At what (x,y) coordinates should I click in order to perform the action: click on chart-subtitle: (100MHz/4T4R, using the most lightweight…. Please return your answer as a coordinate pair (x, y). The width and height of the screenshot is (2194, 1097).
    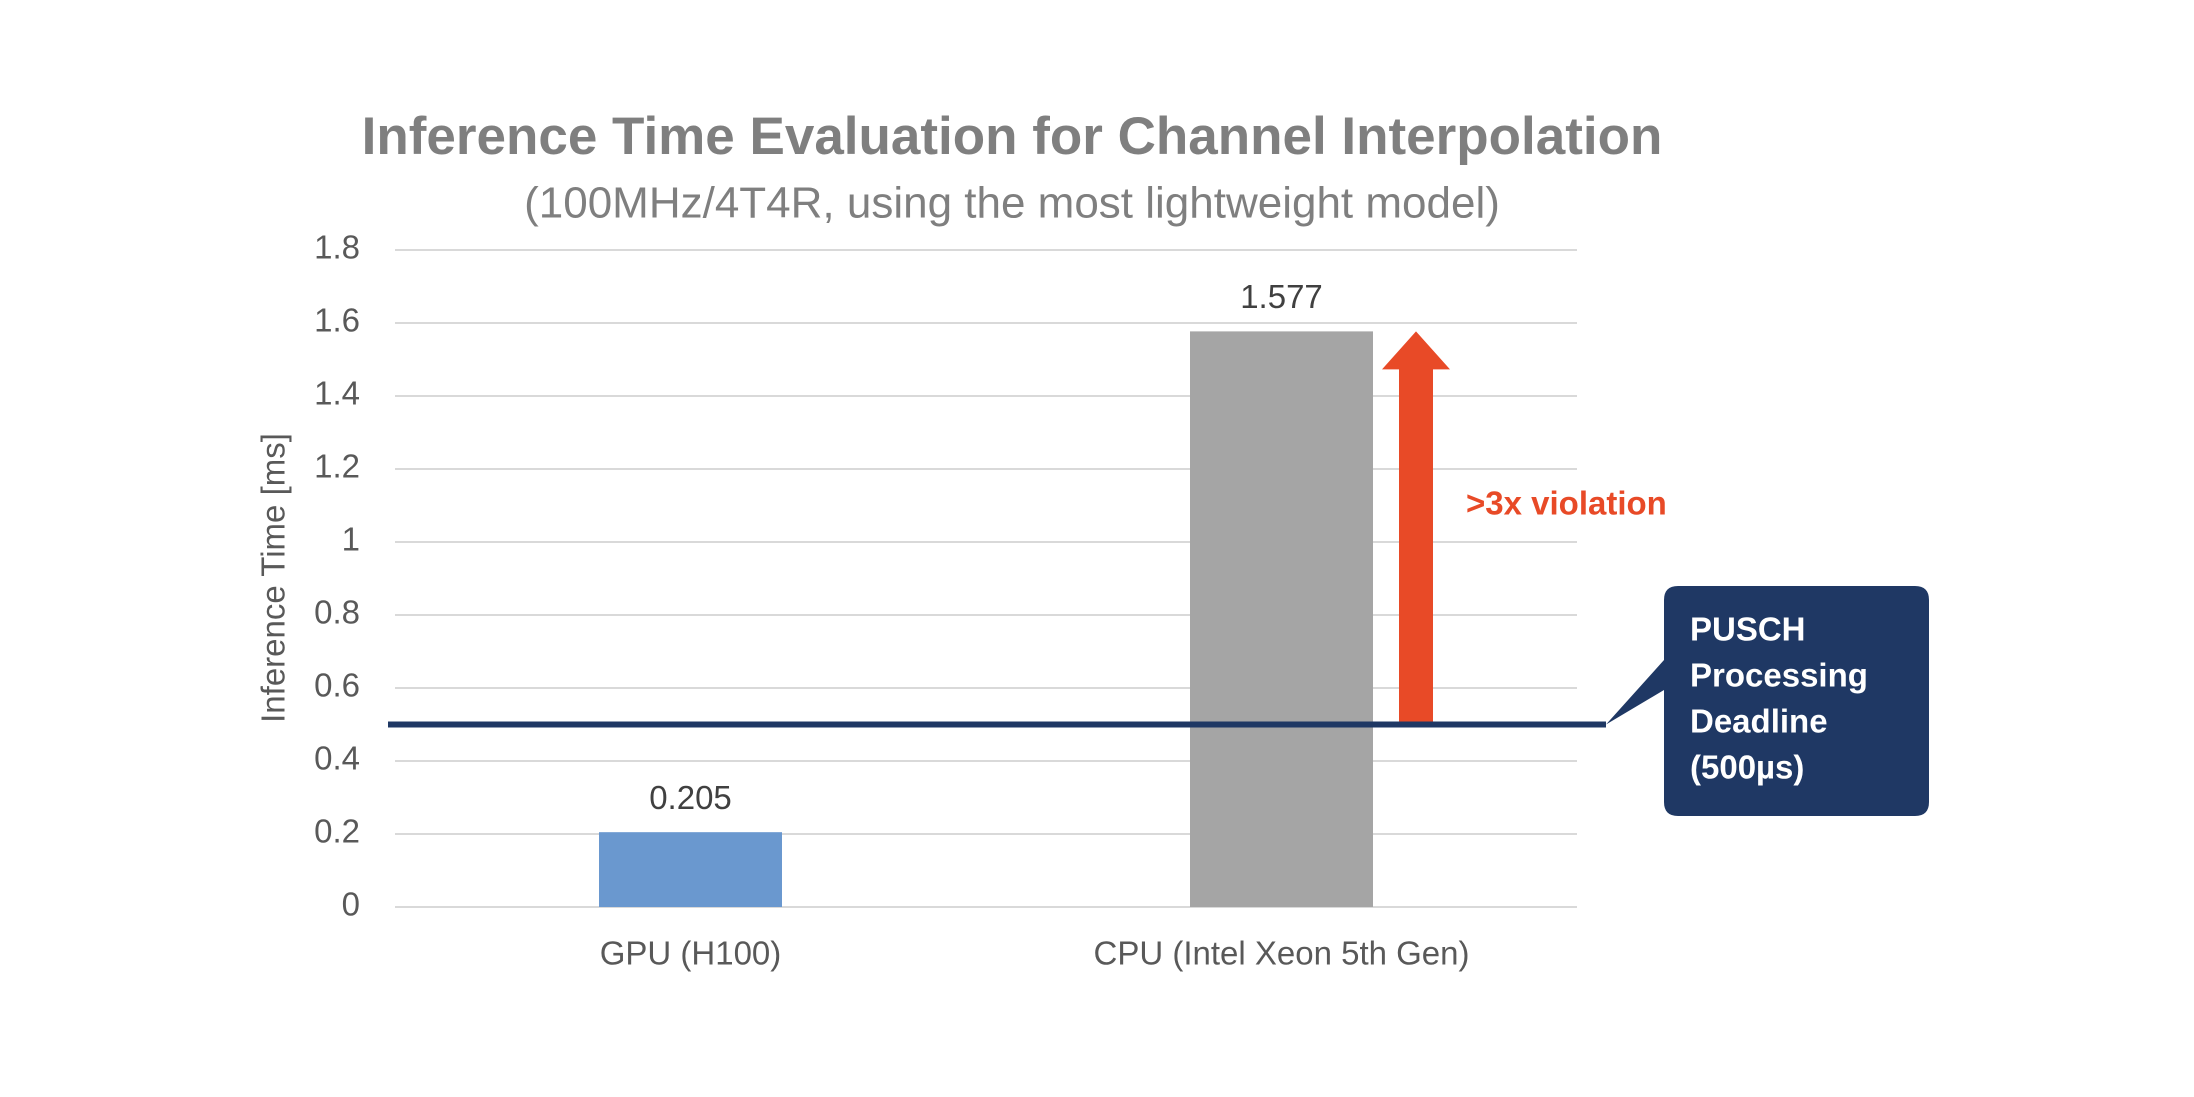
    Looking at the image, I should click on (1012, 203).